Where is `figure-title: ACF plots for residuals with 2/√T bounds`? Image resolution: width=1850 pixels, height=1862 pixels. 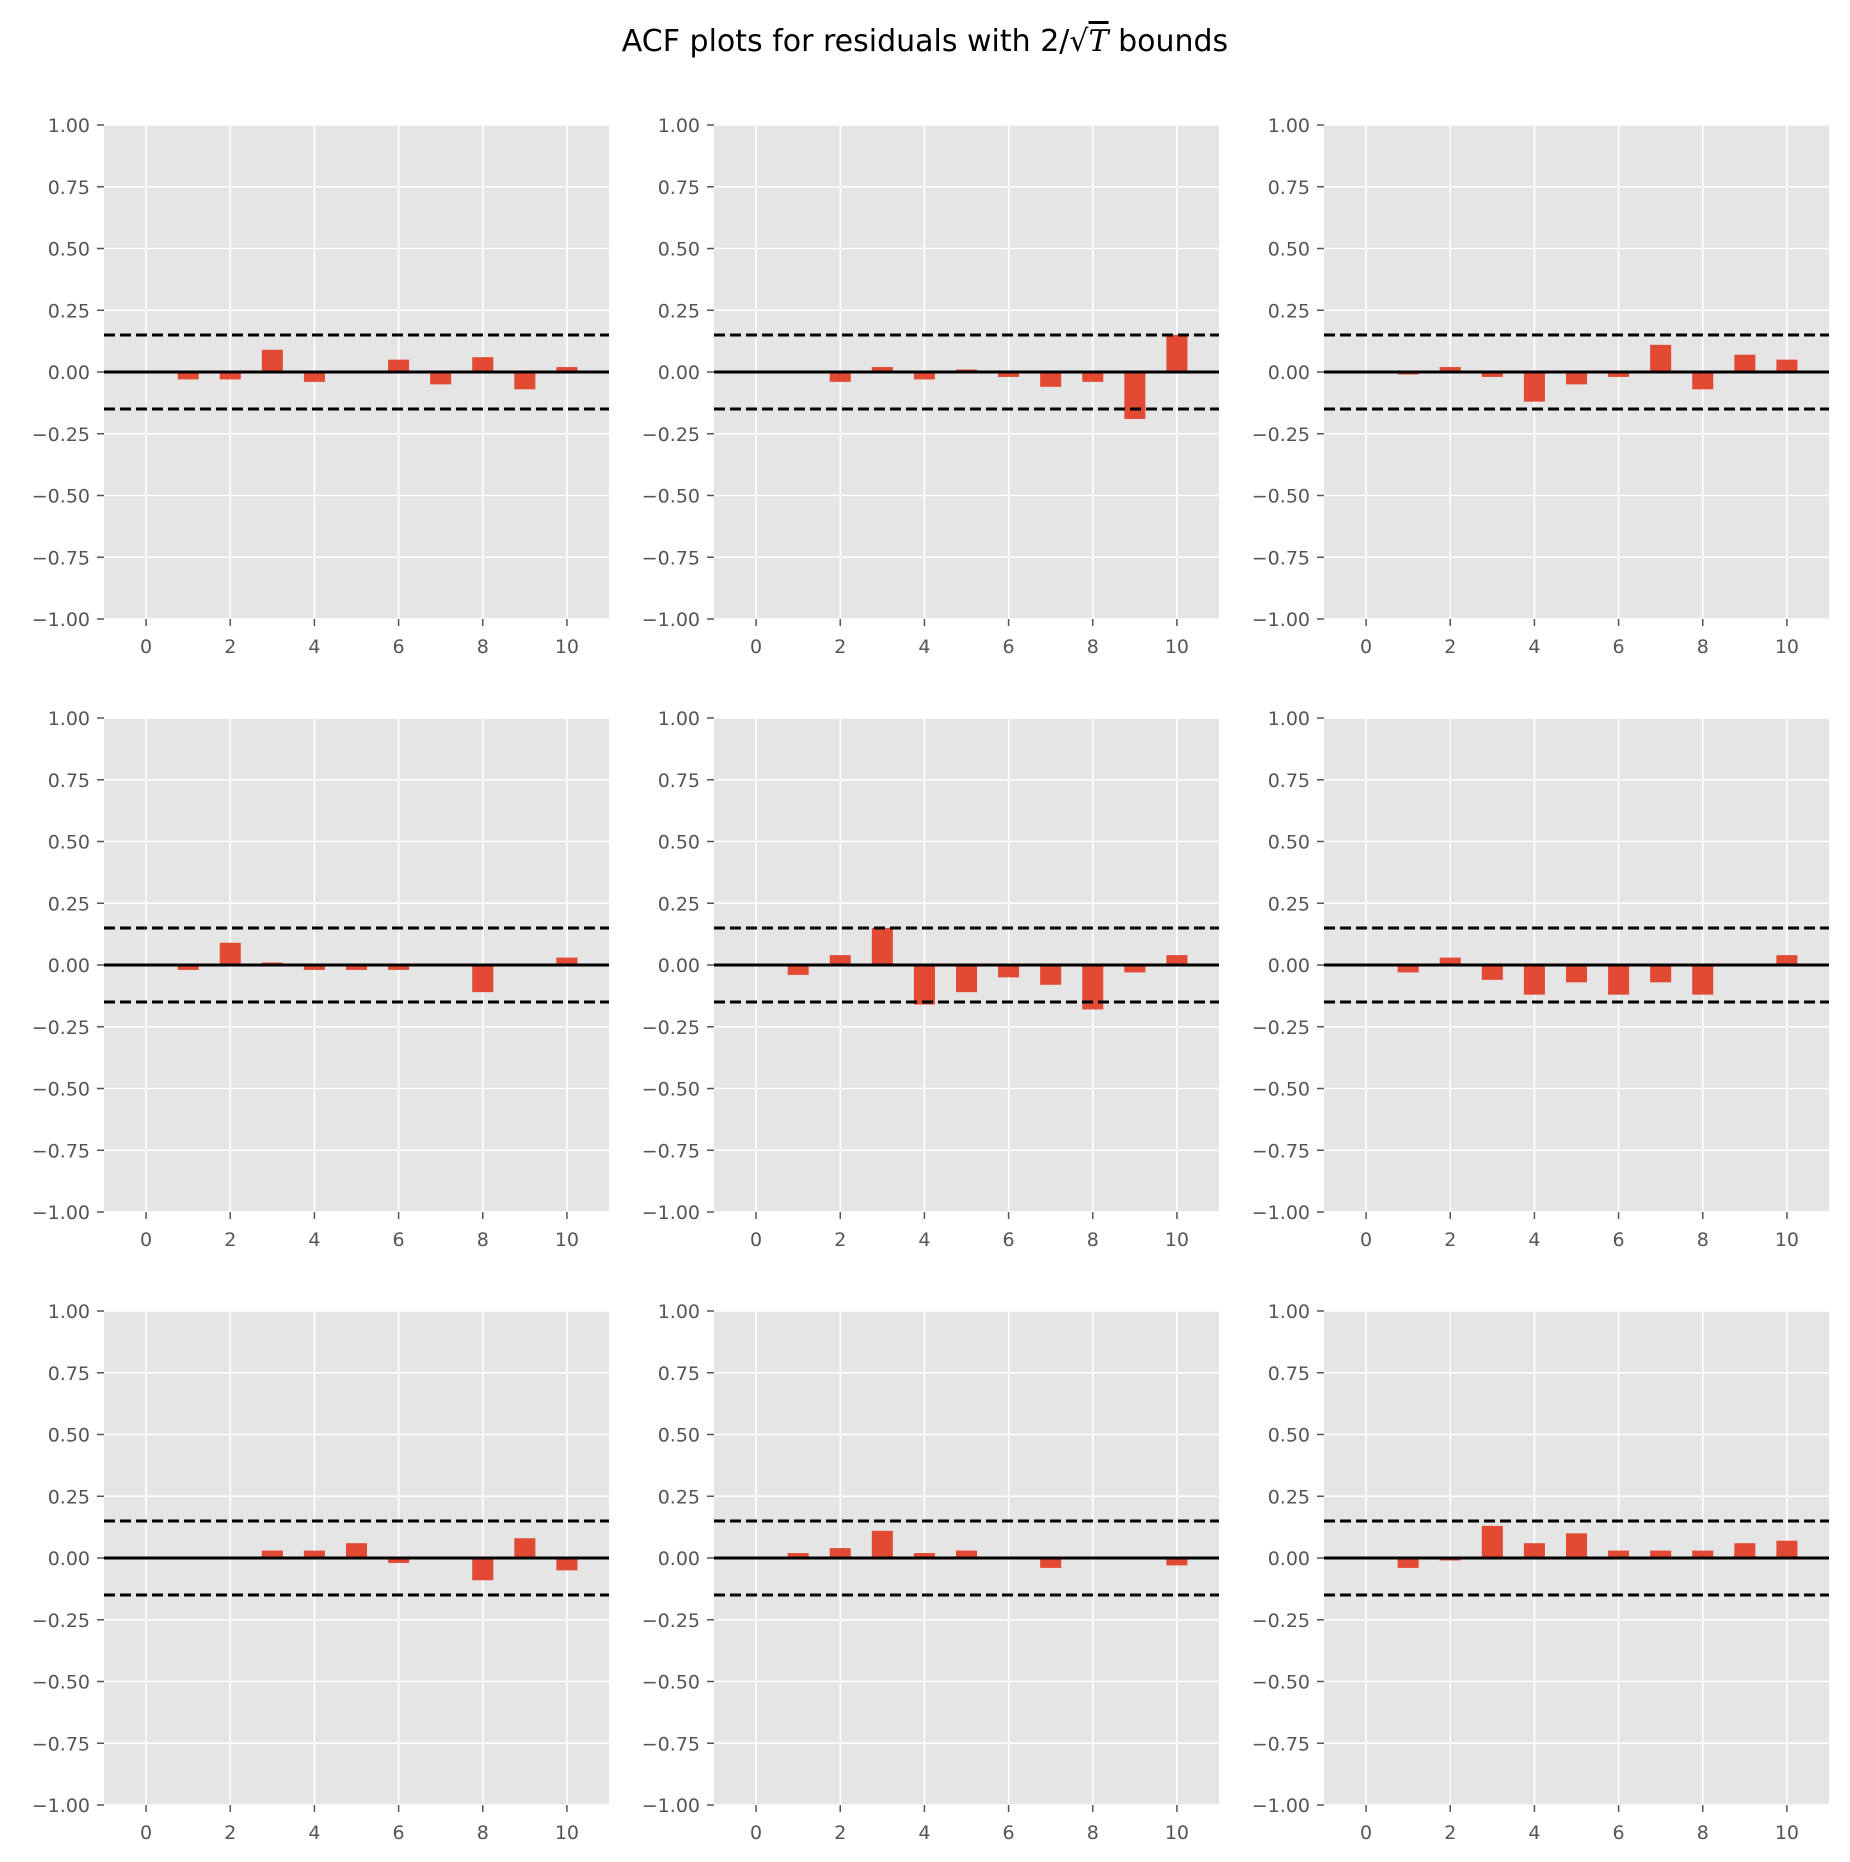 figure-title: ACF plots for residuals with 2/√T bounds is located at coordinates (925, 41).